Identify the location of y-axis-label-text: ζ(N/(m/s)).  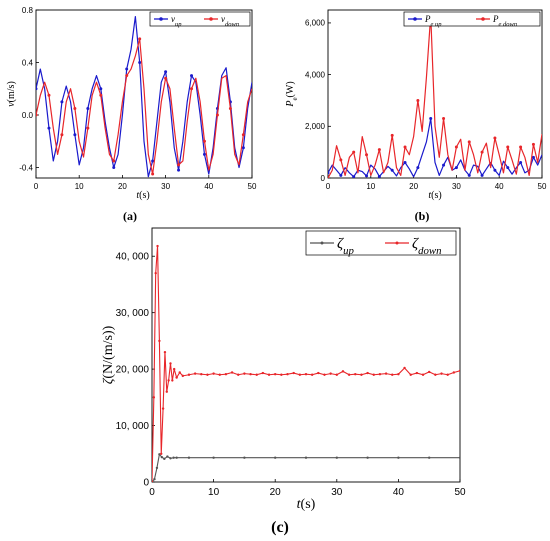
(108, 354).